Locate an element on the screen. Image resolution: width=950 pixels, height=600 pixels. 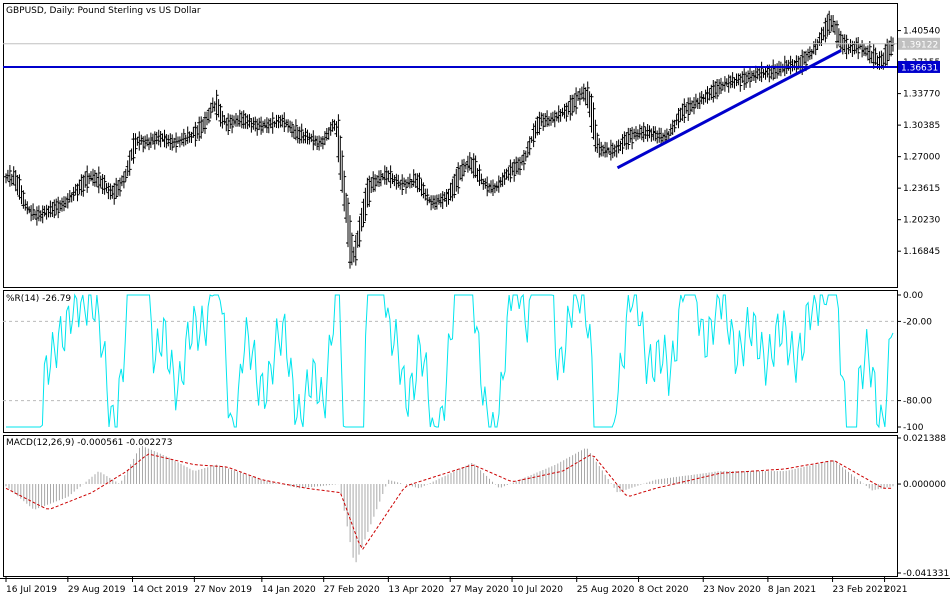
current-price-label: 1.39122 is located at coordinates (919, 45).